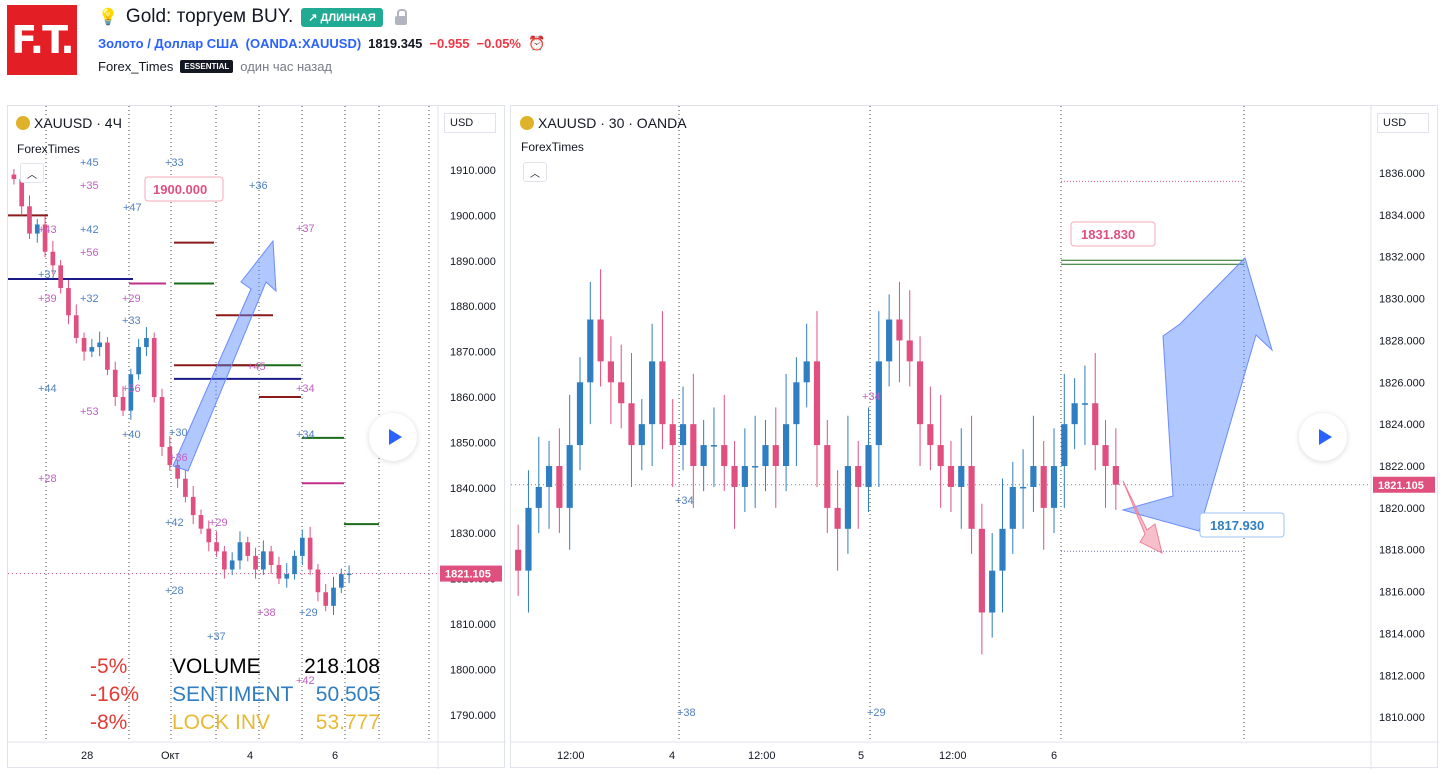  I want to click on left-level-label: +44, so click(47, 389).